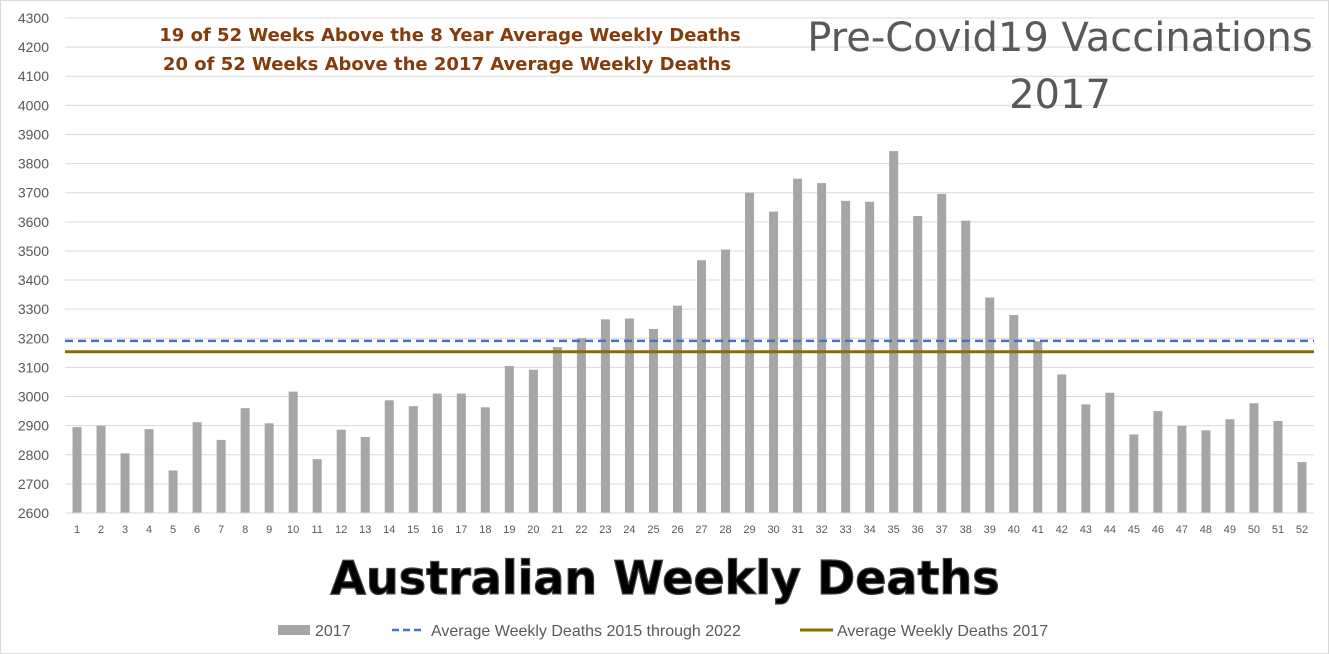 The width and height of the screenshot is (1329, 654). What do you see at coordinates (653, 530) in the screenshot?
I see `x-tick-label: 25` at bounding box center [653, 530].